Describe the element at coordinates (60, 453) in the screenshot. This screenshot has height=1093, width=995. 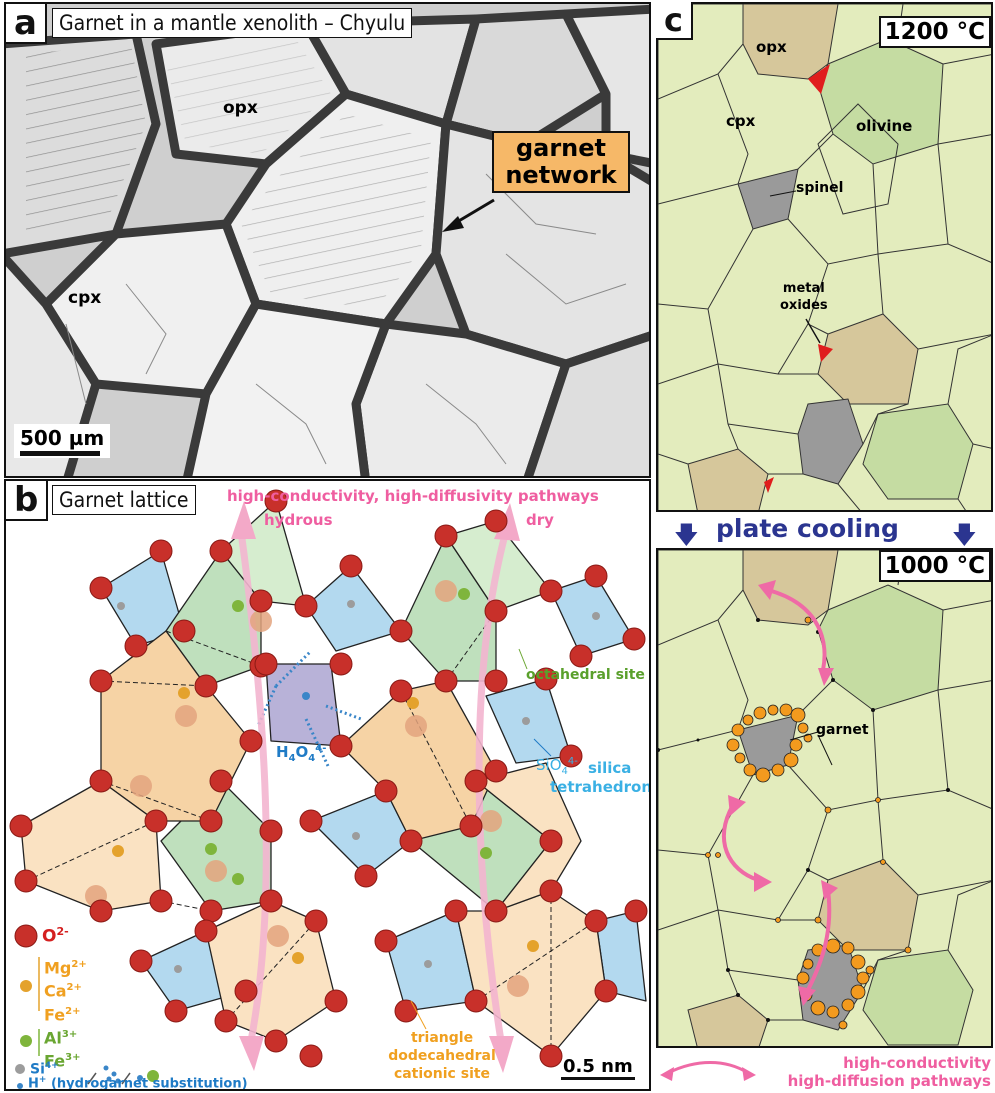
I see `scalebar-a-bar` at that location.